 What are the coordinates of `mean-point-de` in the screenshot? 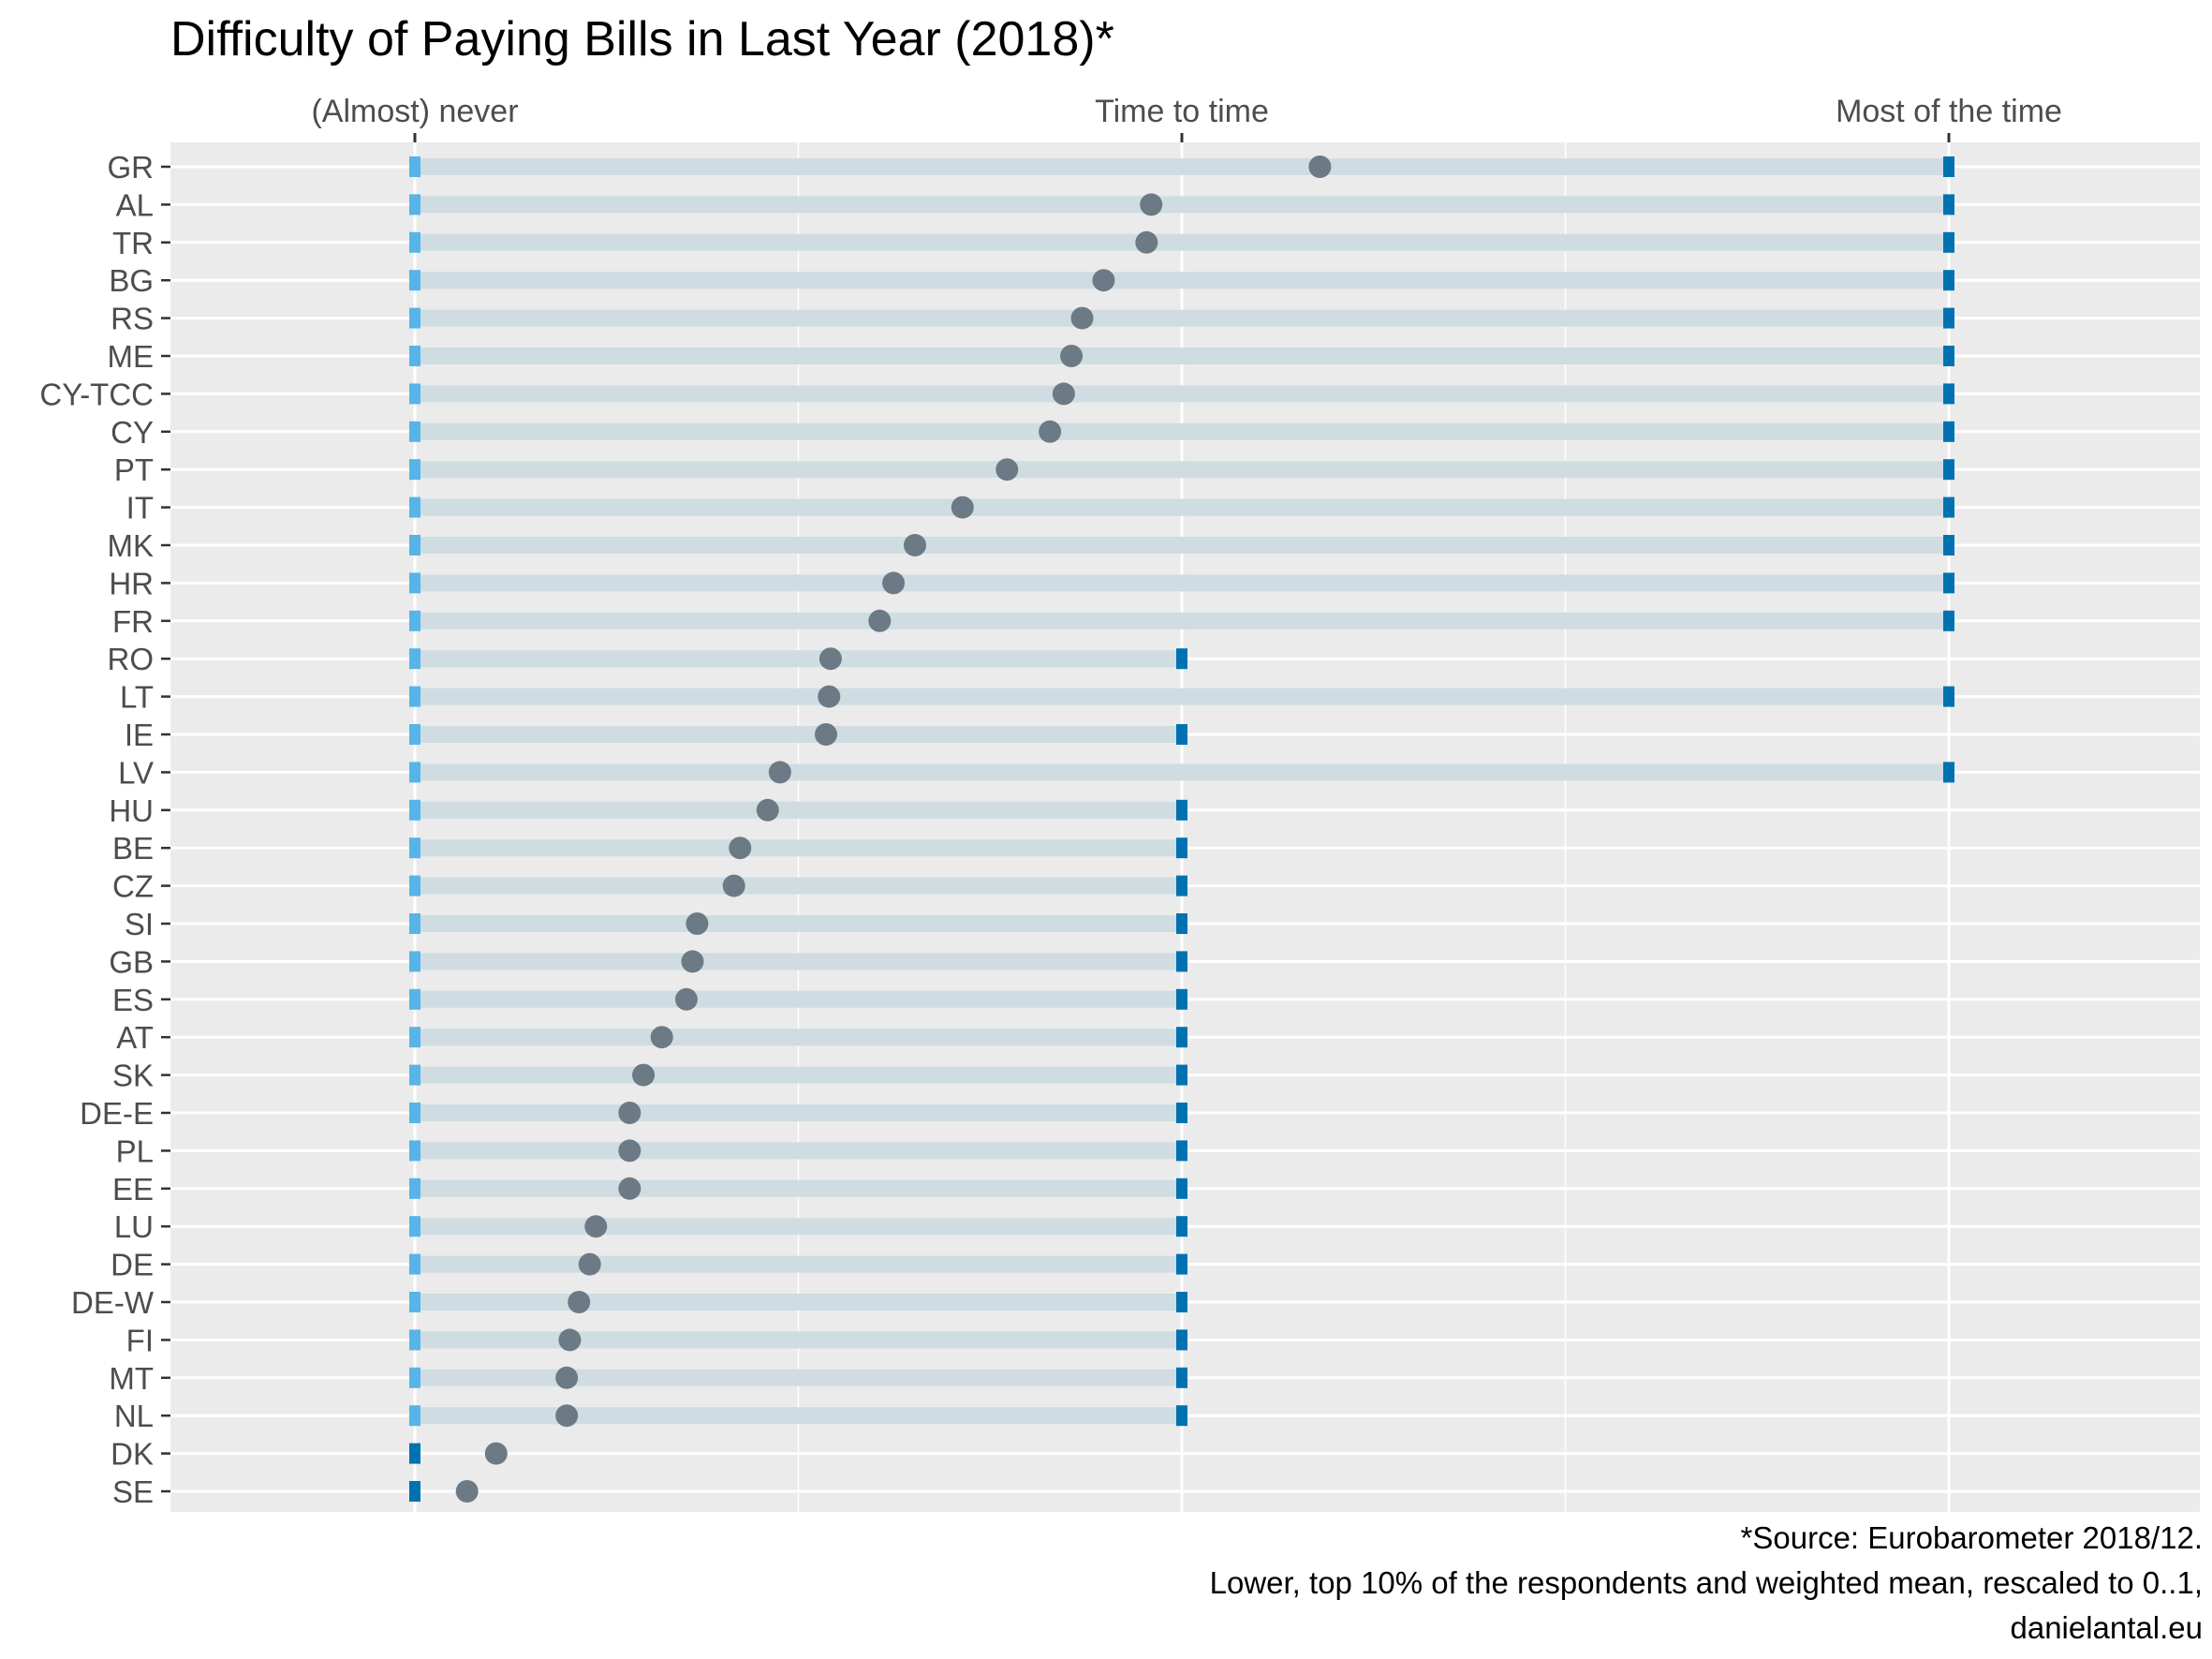 It's located at (589, 1264).